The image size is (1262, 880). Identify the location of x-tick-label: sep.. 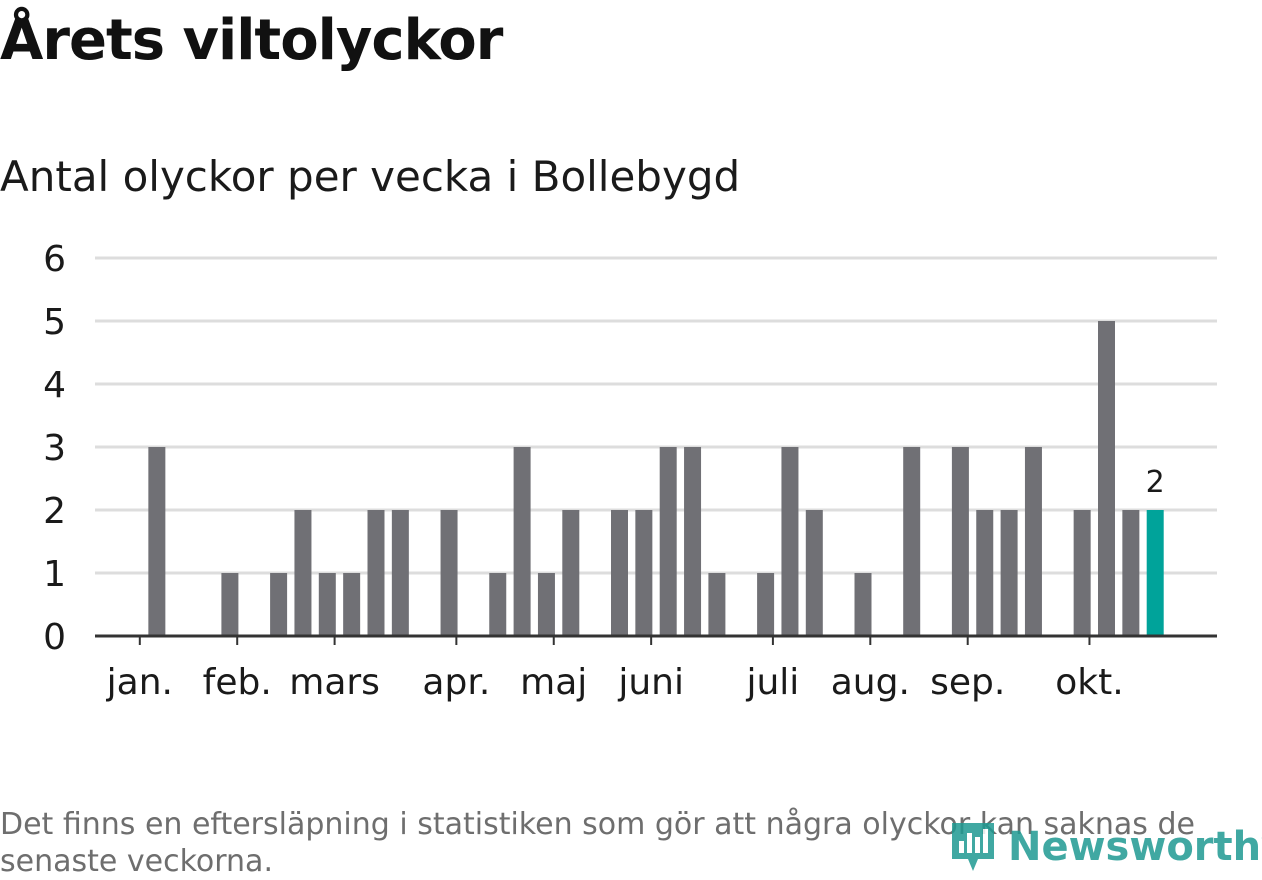
(967, 682).